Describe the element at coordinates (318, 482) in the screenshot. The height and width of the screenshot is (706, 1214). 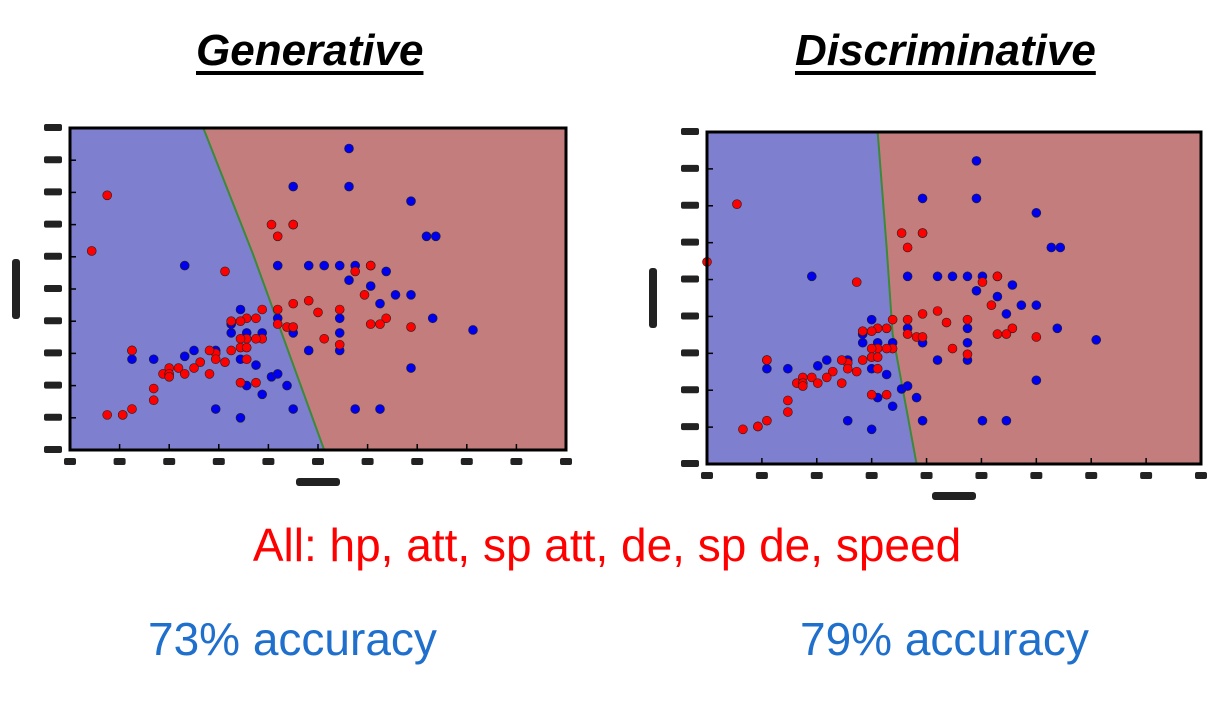
I see `x-axis-label` at that location.